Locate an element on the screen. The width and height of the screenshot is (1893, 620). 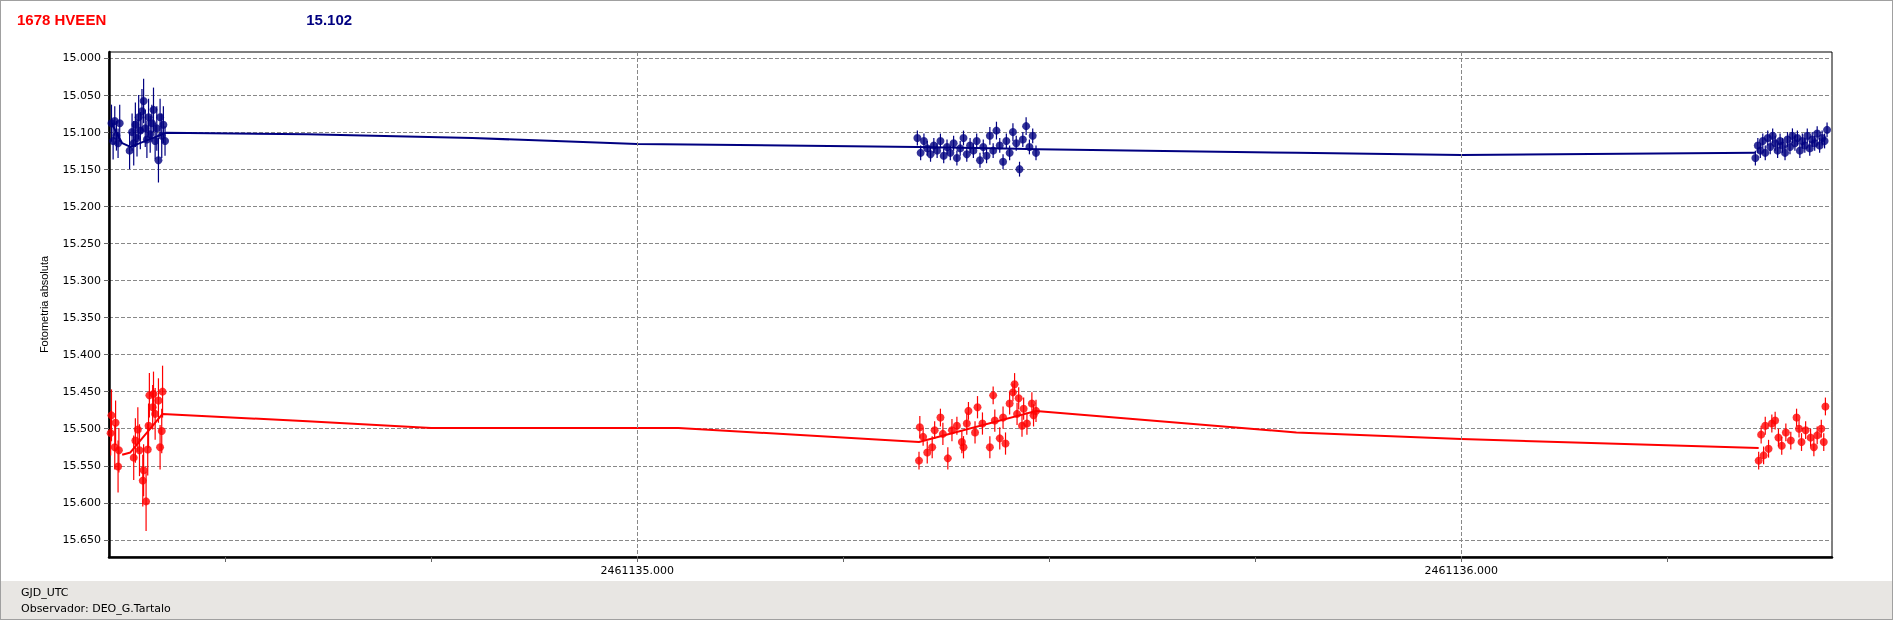
y-tick-label: 15.400 is located at coordinates (81, 355).